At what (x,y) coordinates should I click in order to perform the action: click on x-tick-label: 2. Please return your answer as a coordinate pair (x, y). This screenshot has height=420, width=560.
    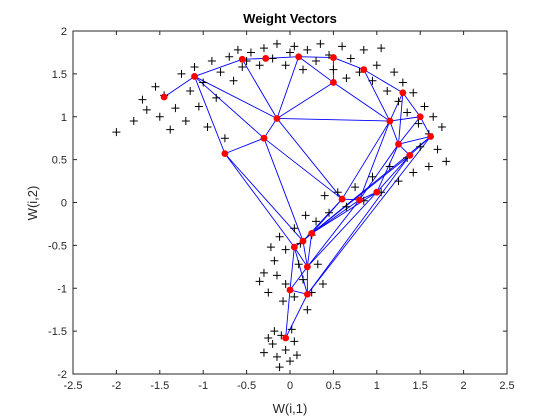
    Looking at the image, I should click on (464, 386).